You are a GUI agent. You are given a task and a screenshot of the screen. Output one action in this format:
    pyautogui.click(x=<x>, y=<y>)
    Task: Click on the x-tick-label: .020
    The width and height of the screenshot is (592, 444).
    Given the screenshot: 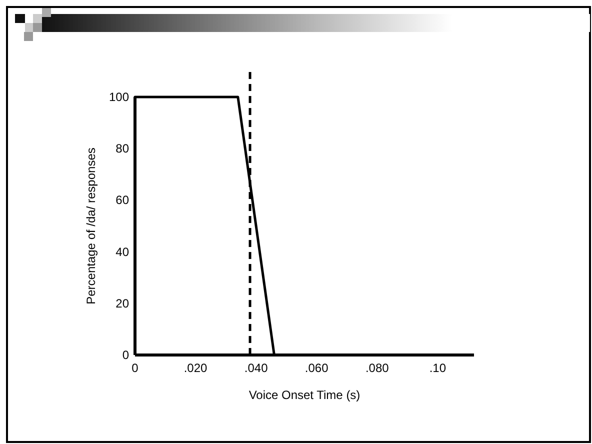 What is the action you would take?
    pyautogui.click(x=196, y=368)
    